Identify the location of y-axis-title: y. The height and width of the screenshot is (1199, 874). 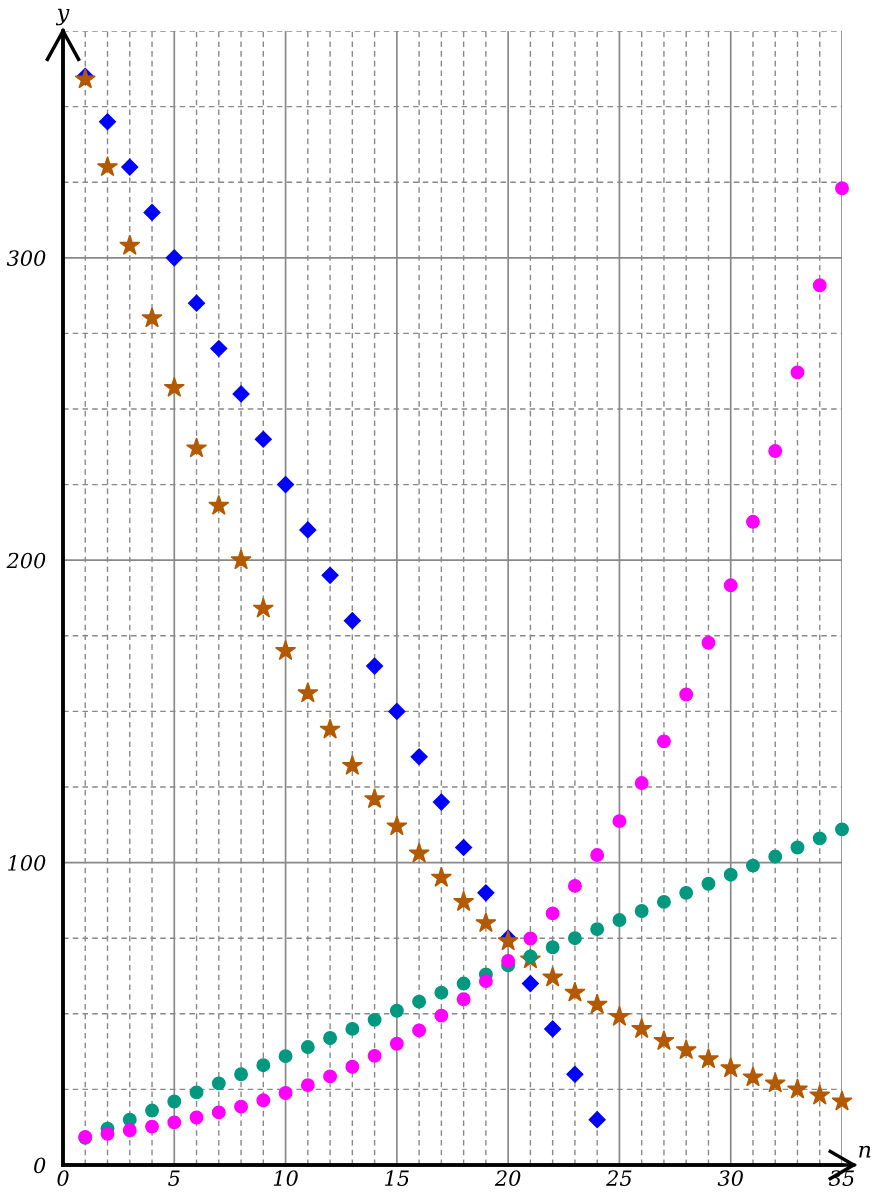
(62, 17).